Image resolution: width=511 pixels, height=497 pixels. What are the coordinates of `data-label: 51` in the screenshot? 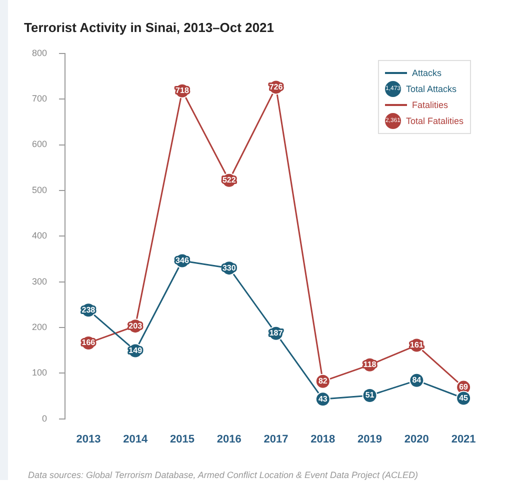 It's located at (370, 395).